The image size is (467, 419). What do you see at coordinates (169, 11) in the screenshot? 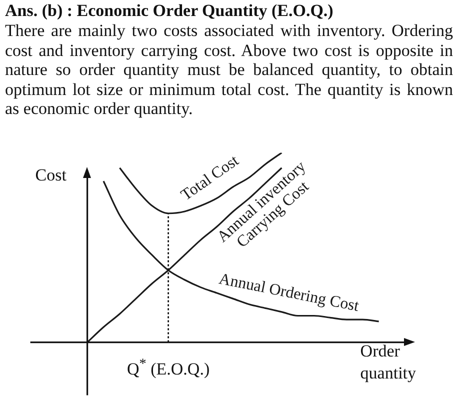
I see `chart-title: Ans. (b) : Economic Order Quantity (E.O.Q.)` at bounding box center [169, 11].